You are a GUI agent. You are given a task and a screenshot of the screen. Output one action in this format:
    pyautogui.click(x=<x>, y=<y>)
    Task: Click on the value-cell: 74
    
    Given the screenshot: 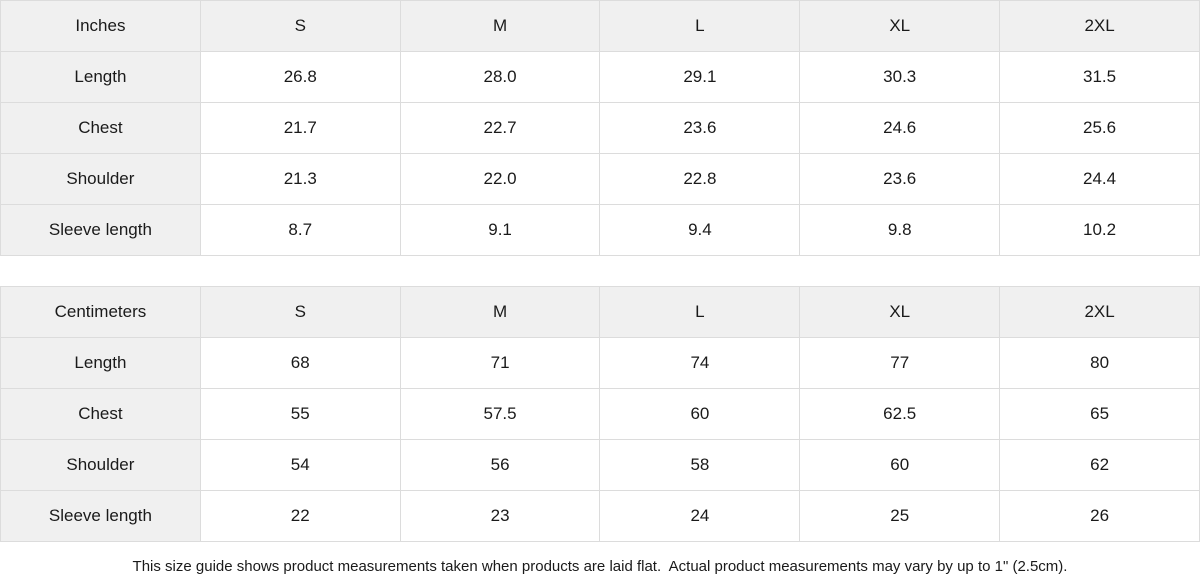 What is the action you would take?
    pyautogui.click(x=700, y=363)
    